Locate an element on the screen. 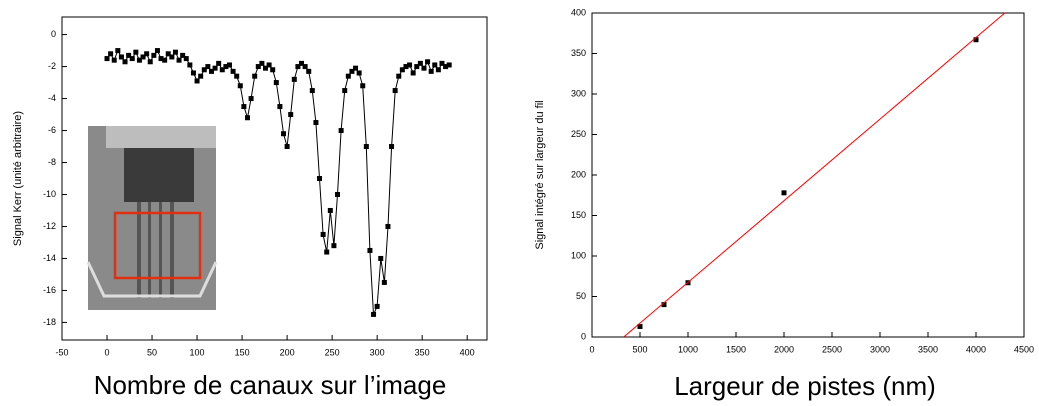  y-tick-label: -4 is located at coordinates (52, 98).